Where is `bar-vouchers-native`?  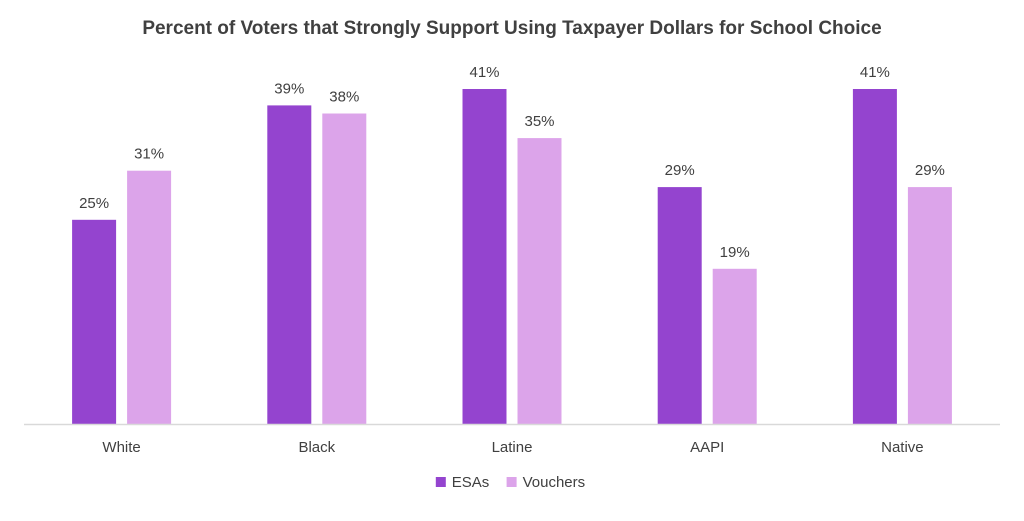
bar-vouchers-native is located at coordinates (929, 305).